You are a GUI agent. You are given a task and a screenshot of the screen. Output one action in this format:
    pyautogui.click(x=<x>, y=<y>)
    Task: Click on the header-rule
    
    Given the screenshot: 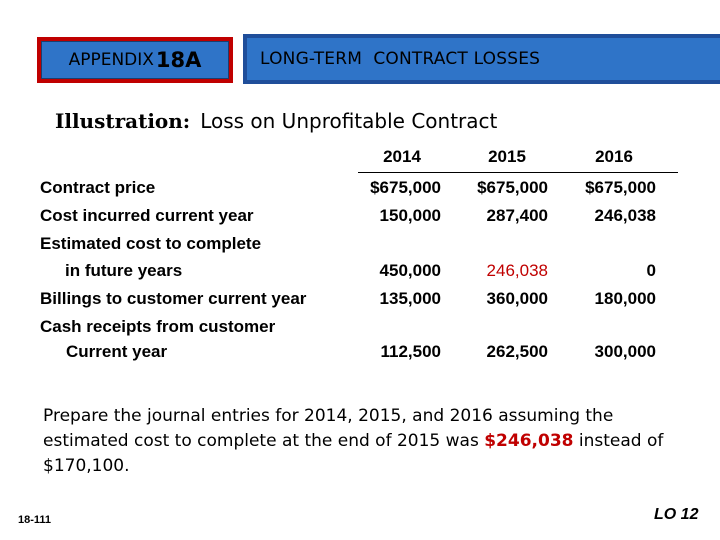 What is the action you would take?
    pyautogui.click(x=518, y=172)
    